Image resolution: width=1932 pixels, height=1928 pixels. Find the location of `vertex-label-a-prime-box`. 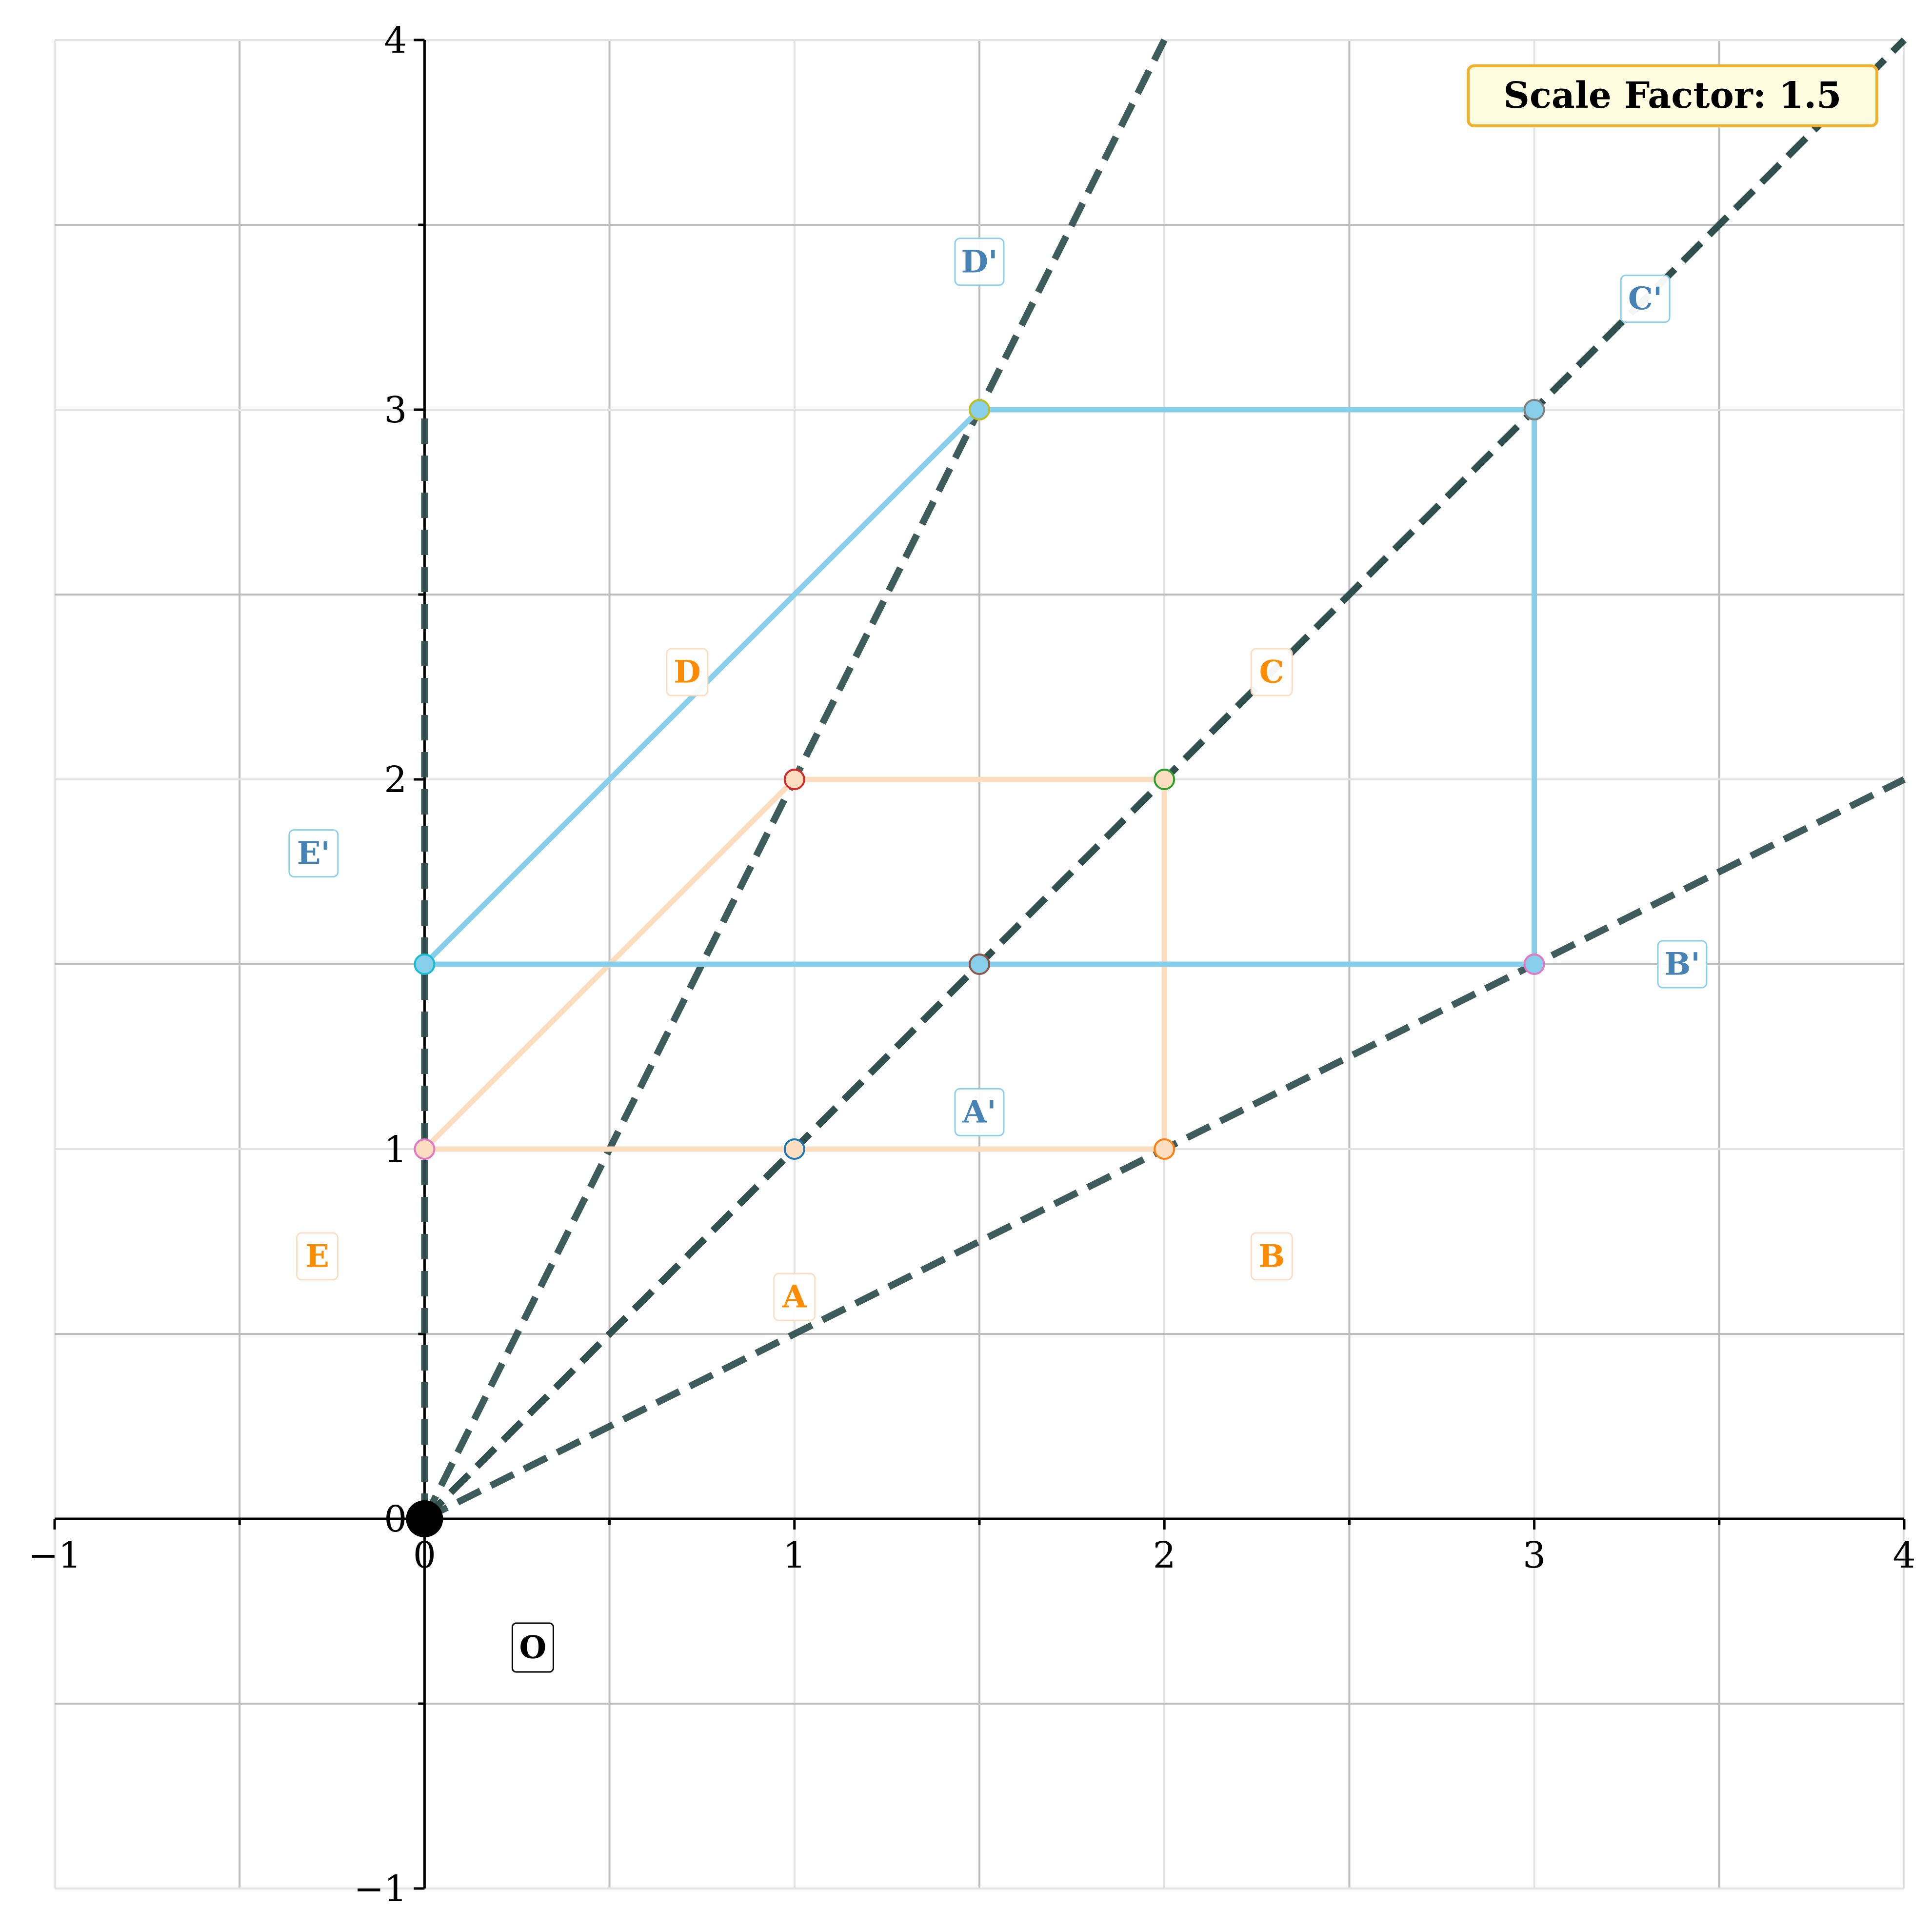

vertex-label-a-prime-box is located at coordinates (979, 1112).